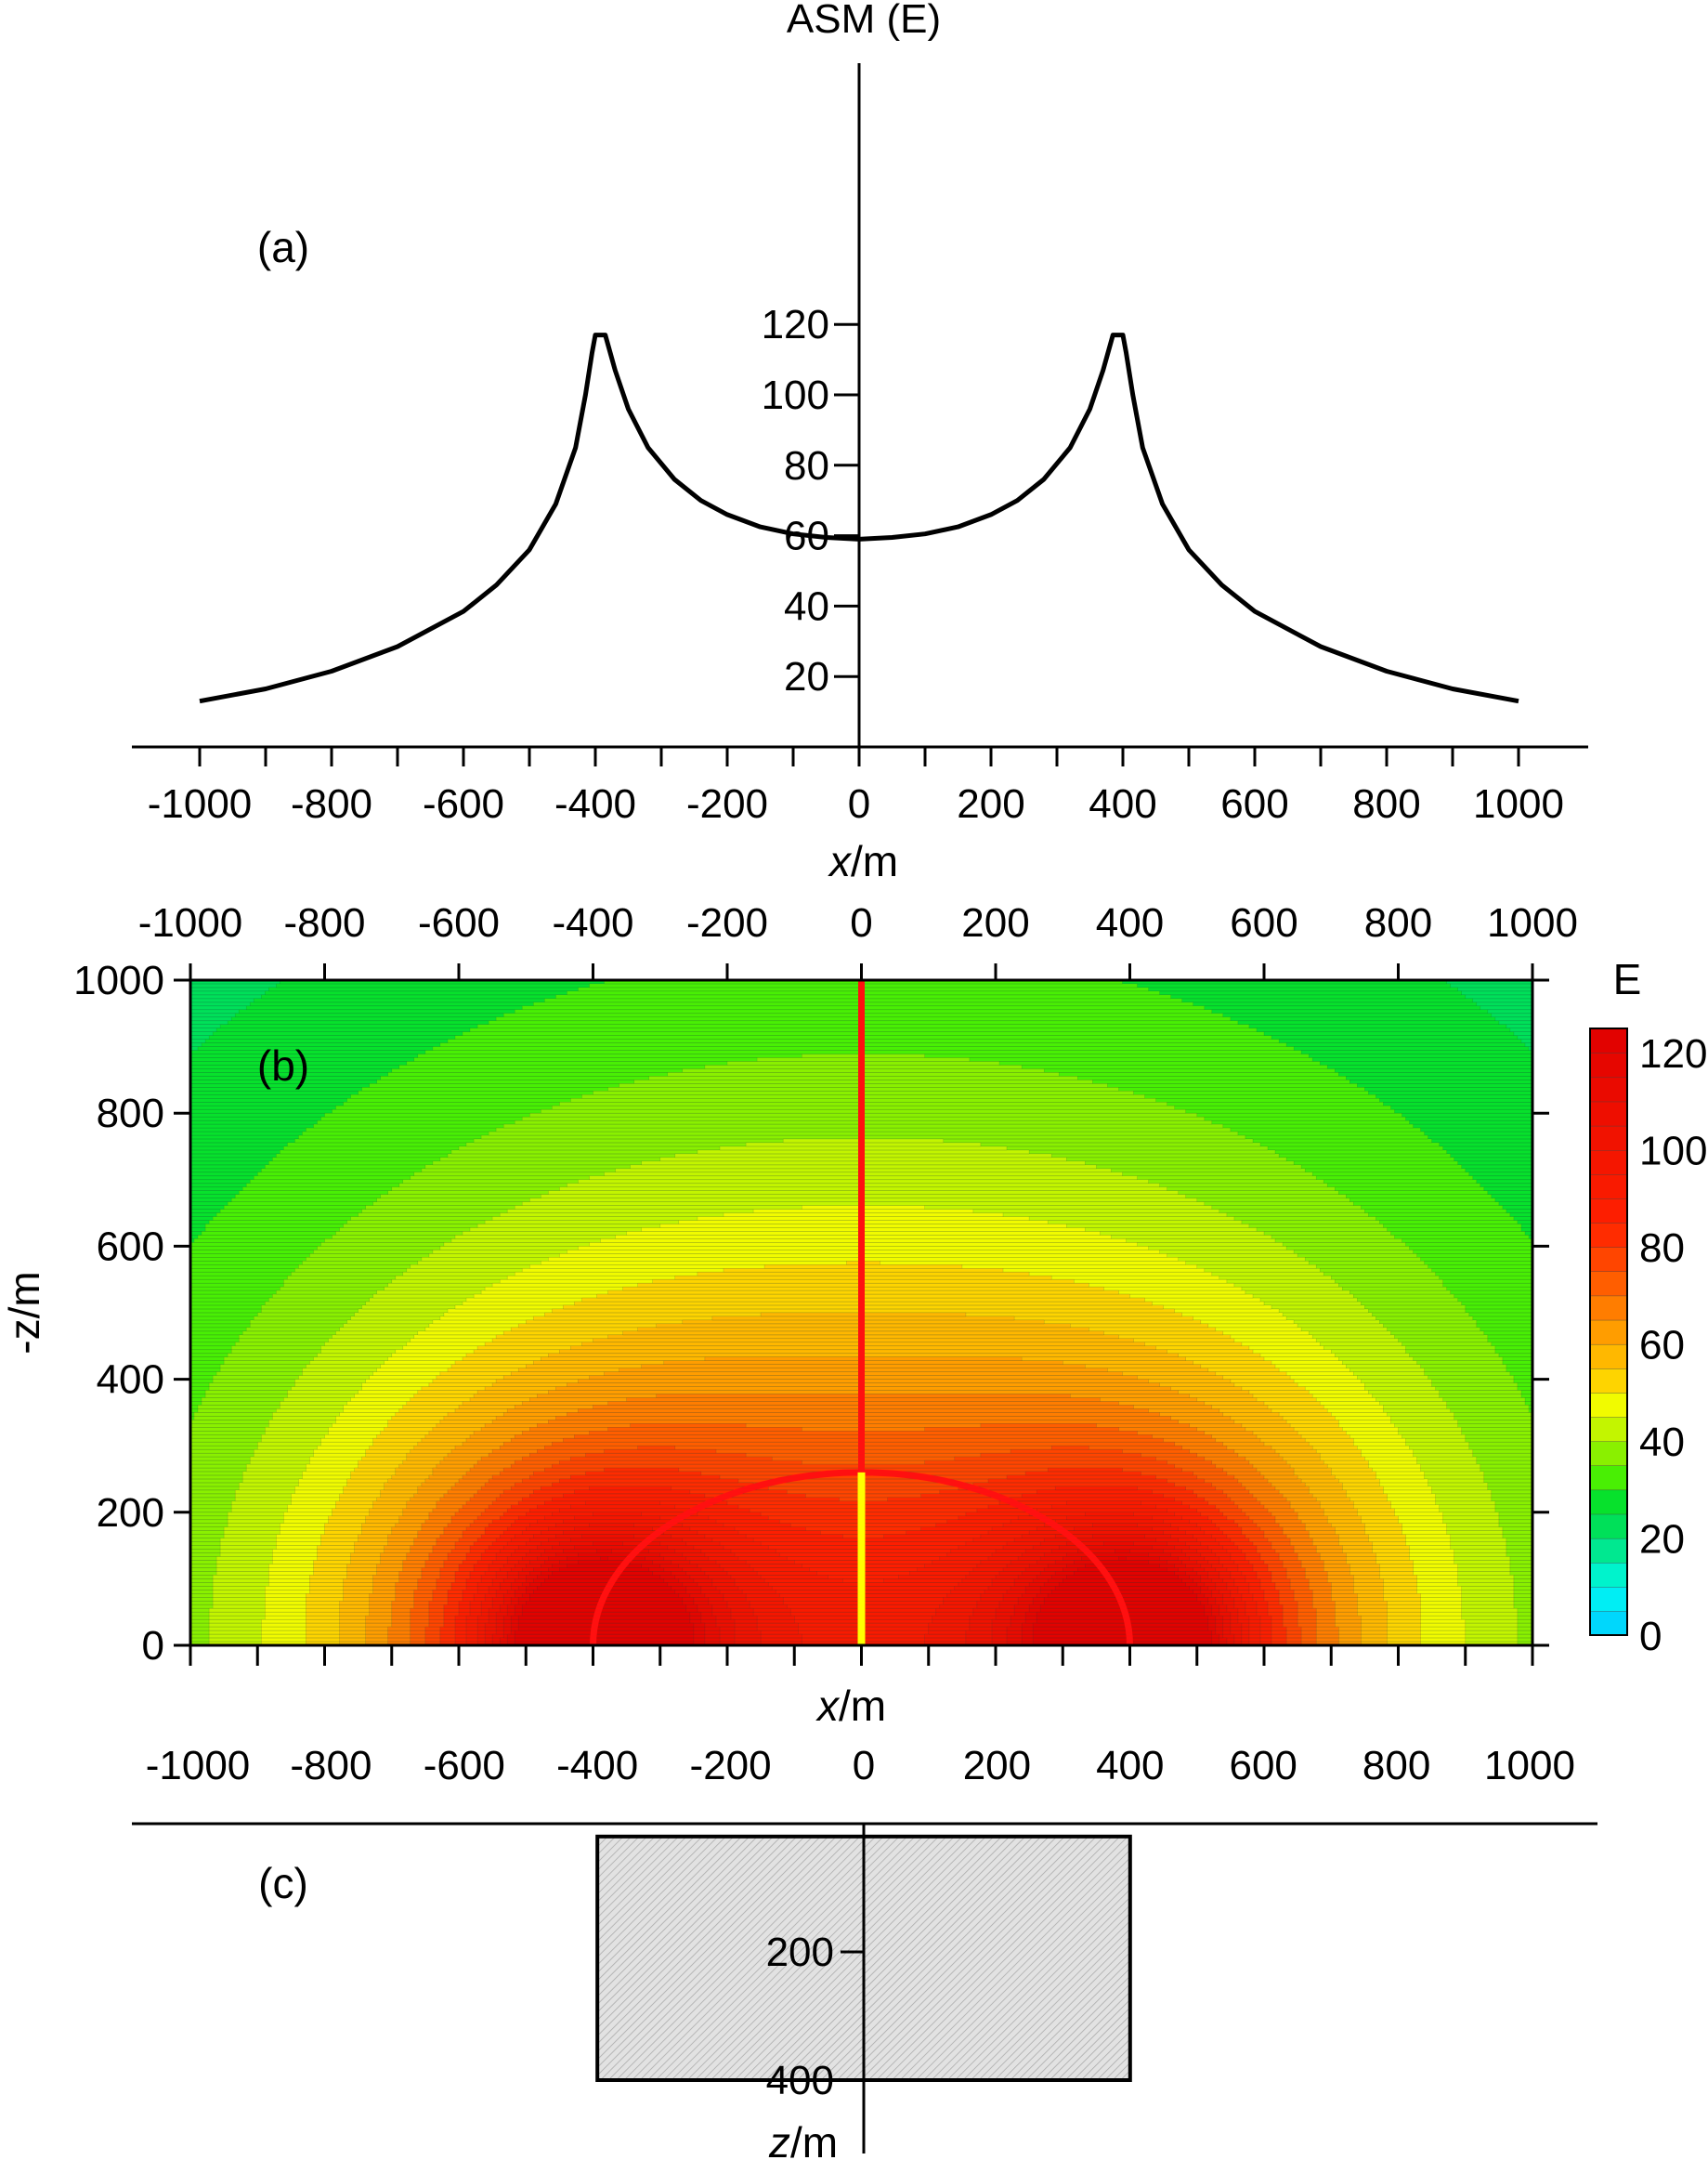 The width and height of the screenshot is (1708, 2160). I want to click on top-x-tick-label: -600, so click(459, 923).